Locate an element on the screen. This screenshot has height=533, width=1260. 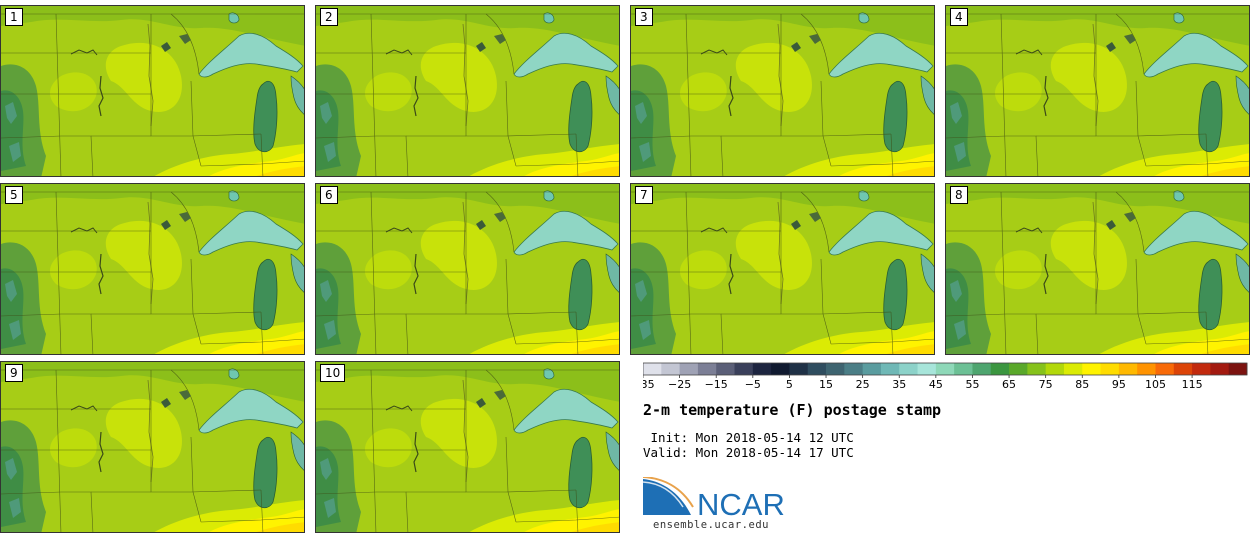
colorbar-tick-label: 95 is located at coordinates (1119, 384).